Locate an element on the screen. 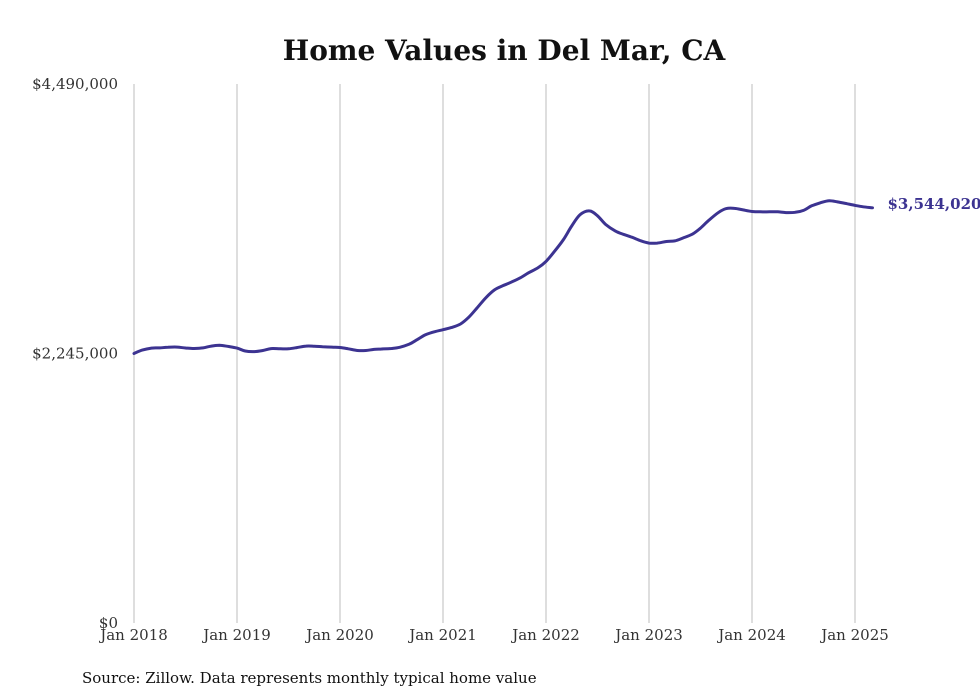  x-tick-label: Jan 2019 is located at coordinates (236, 635).